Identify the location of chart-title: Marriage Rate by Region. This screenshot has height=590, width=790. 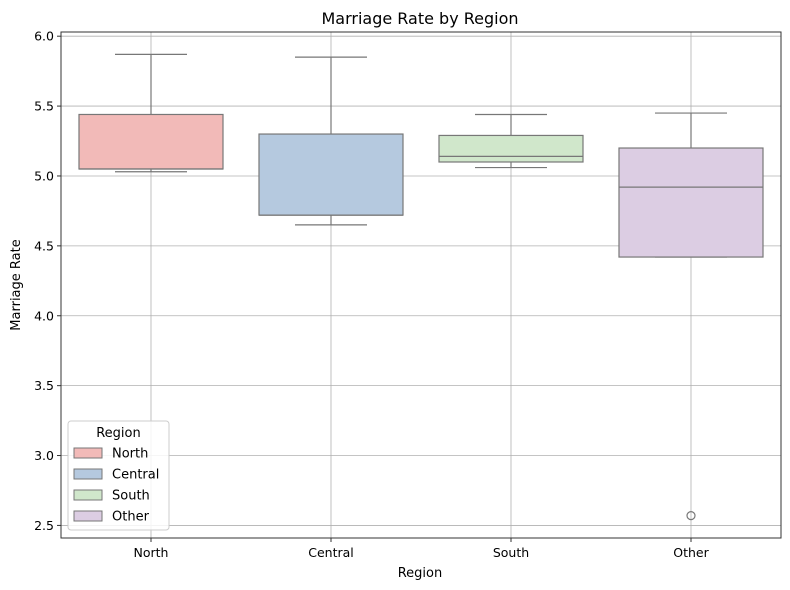
(419, 18).